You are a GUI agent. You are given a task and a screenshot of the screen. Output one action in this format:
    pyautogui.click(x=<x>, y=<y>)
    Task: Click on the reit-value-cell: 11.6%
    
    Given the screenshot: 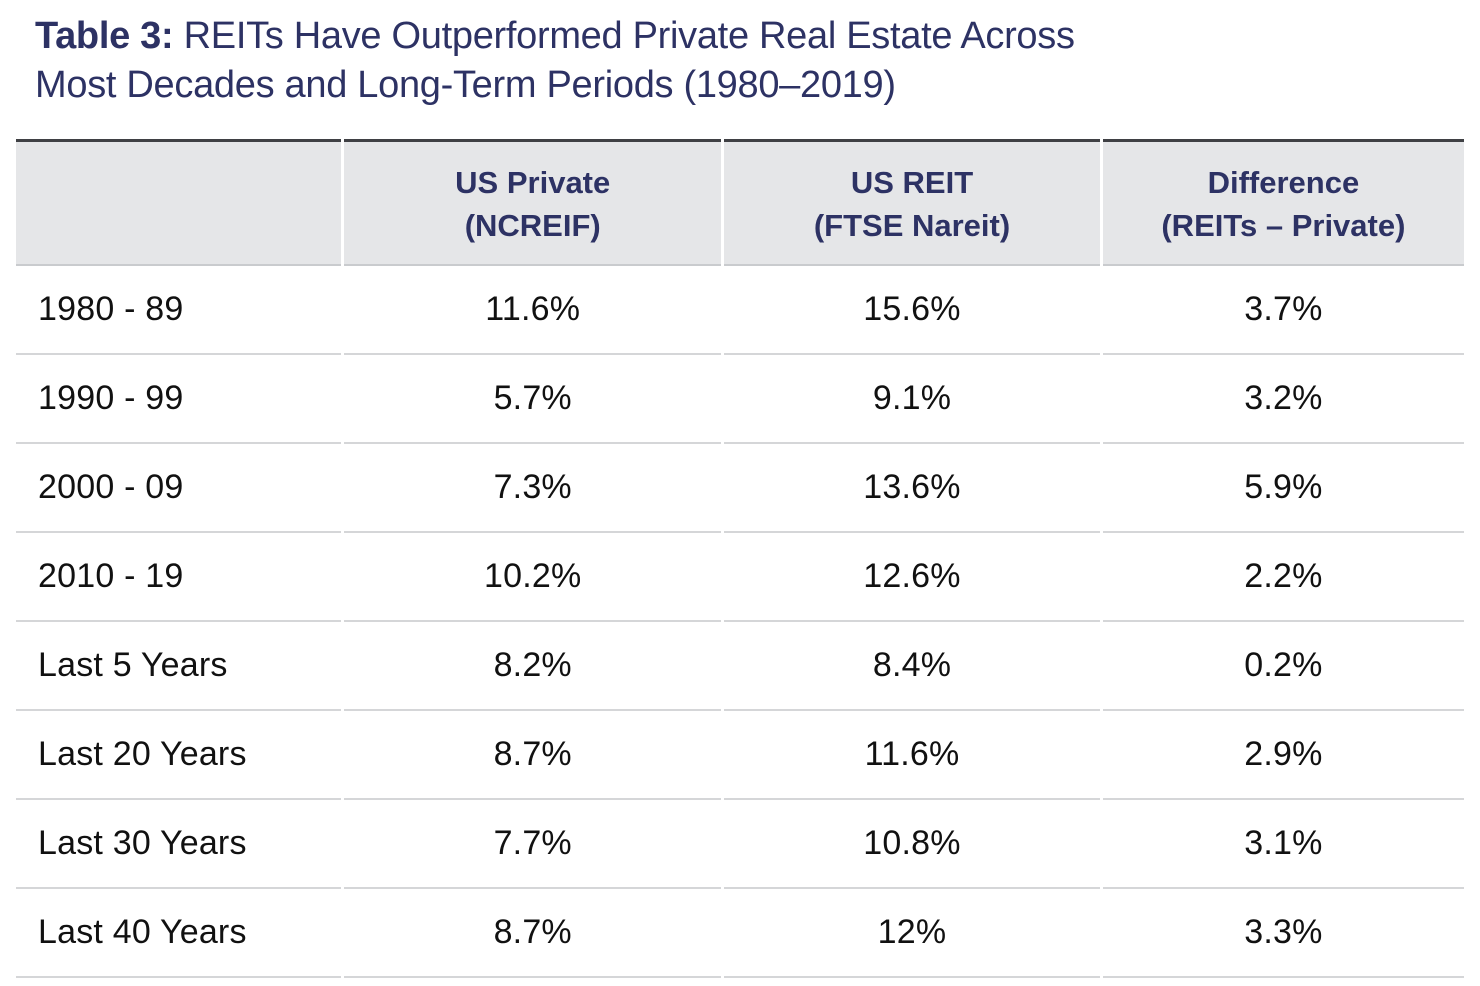 What is the action you would take?
    pyautogui.click(x=912, y=753)
    